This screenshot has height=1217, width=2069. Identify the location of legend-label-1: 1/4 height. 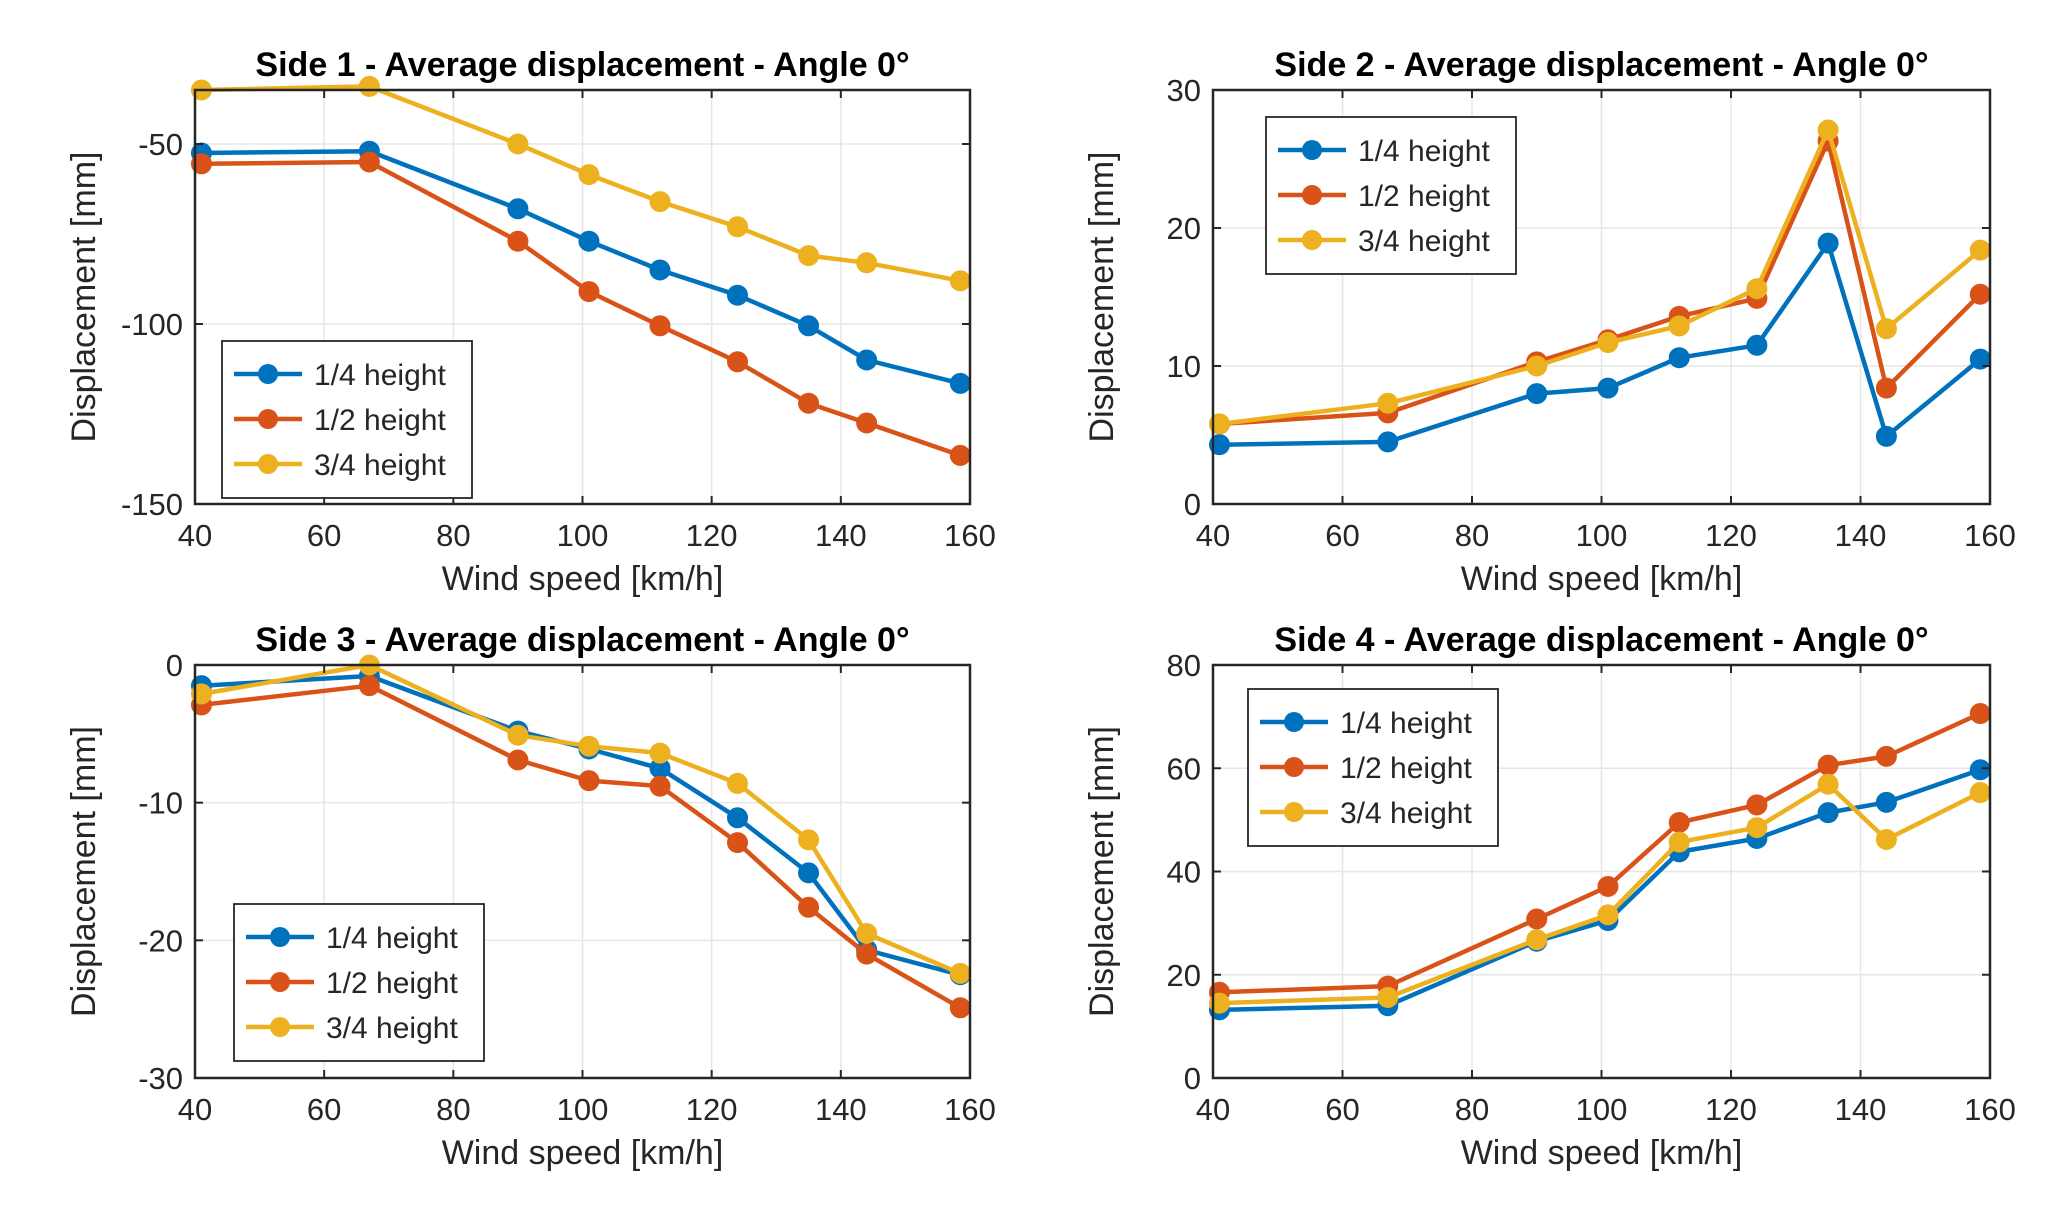
(1406, 723).